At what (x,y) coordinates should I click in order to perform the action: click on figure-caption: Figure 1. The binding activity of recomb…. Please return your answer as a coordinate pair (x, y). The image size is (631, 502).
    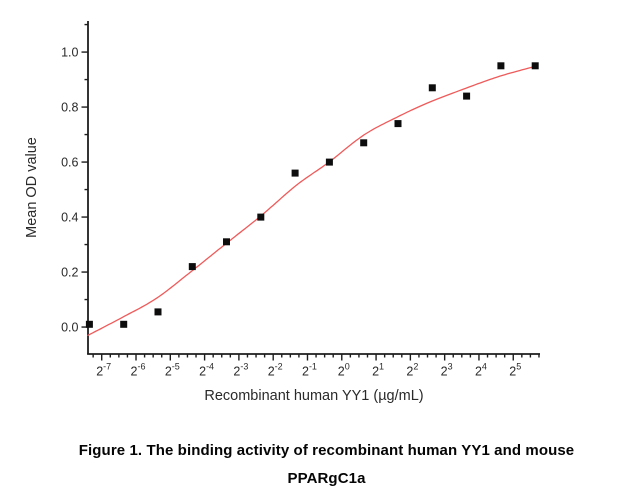
    Looking at the image, I should click on (315, 465).